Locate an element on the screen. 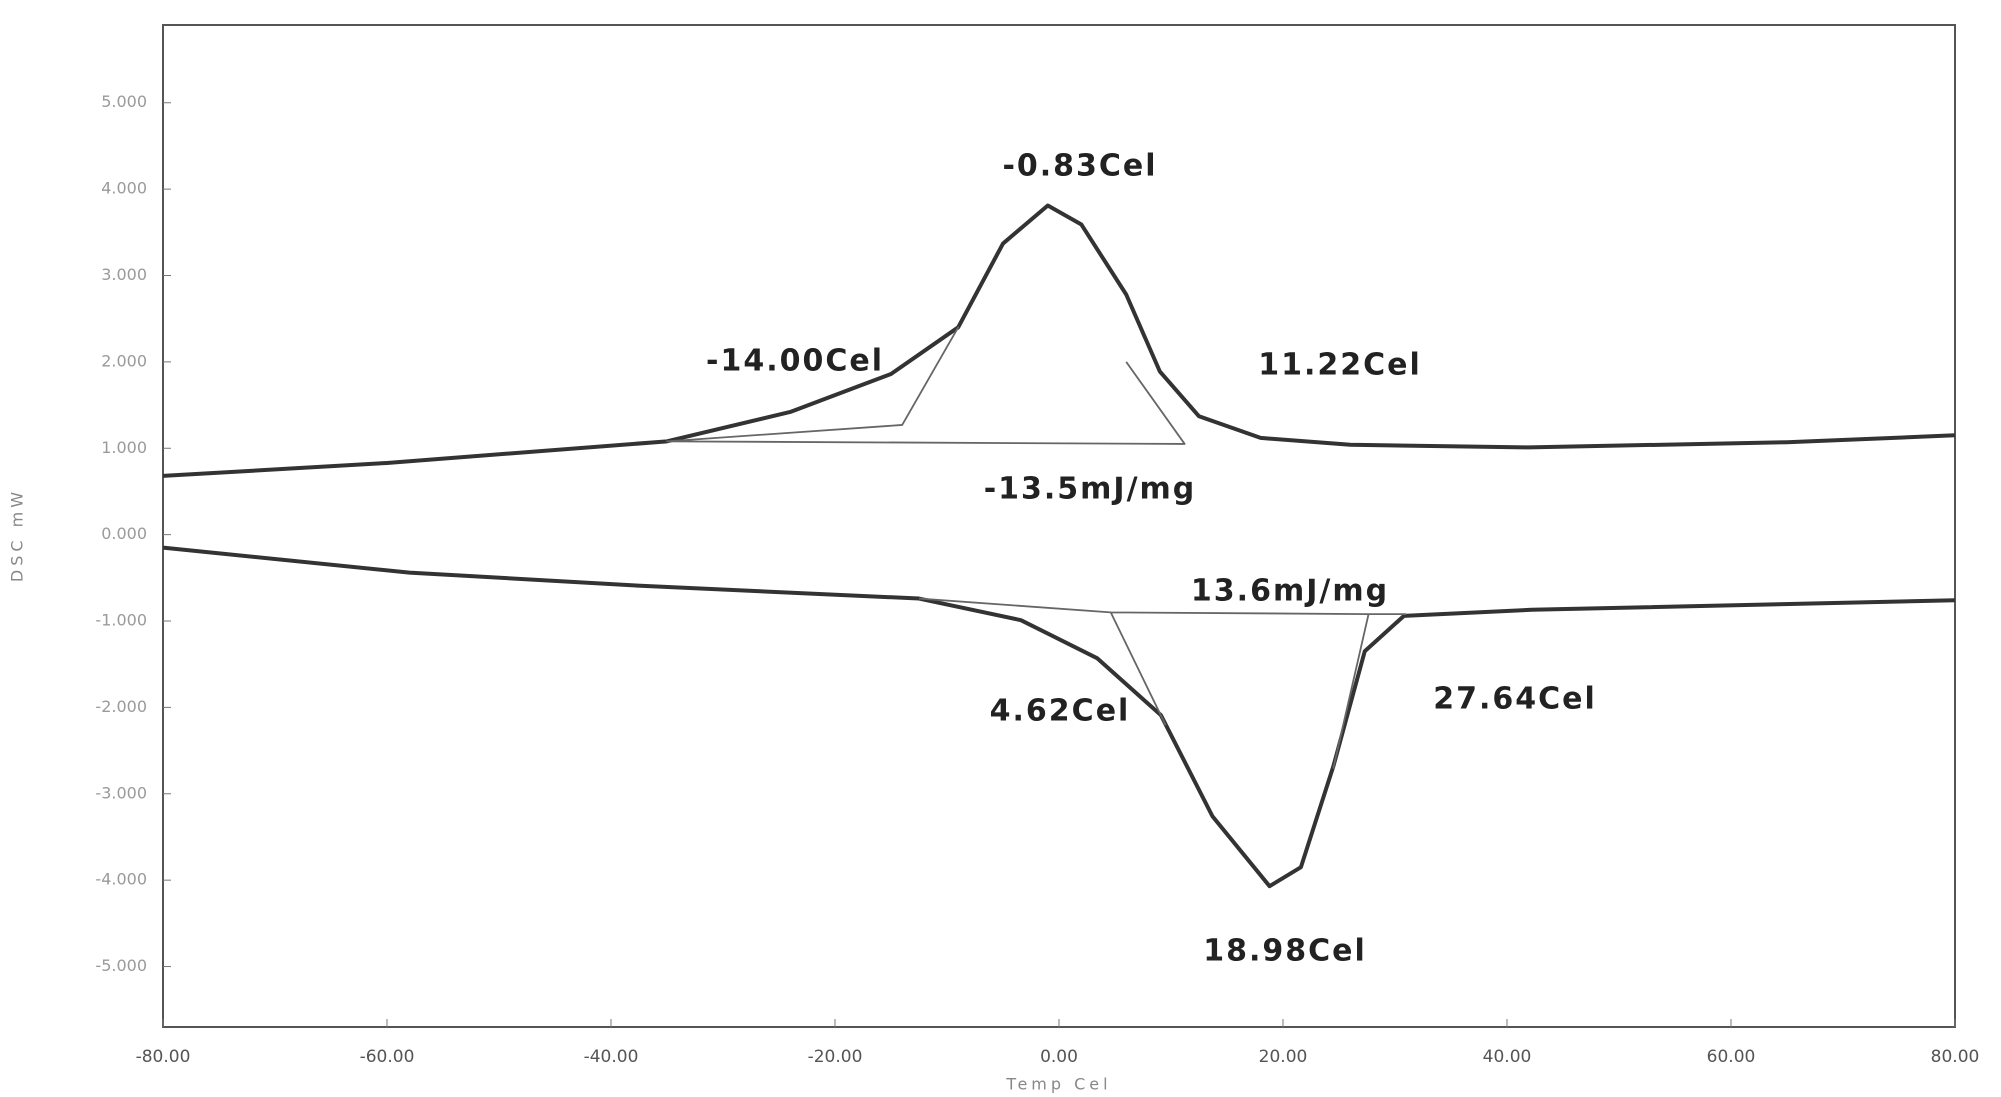 This screenshot has width=2001, height=1097. y-tick-label: -4.000 is located at coordinates (121, 879).